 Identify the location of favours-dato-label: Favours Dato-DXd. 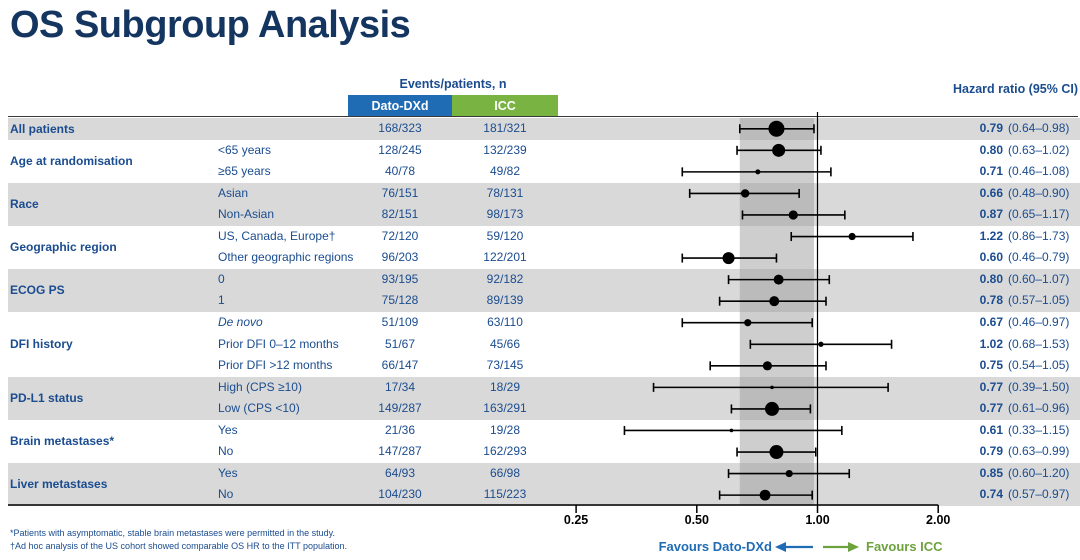
(715, 546).